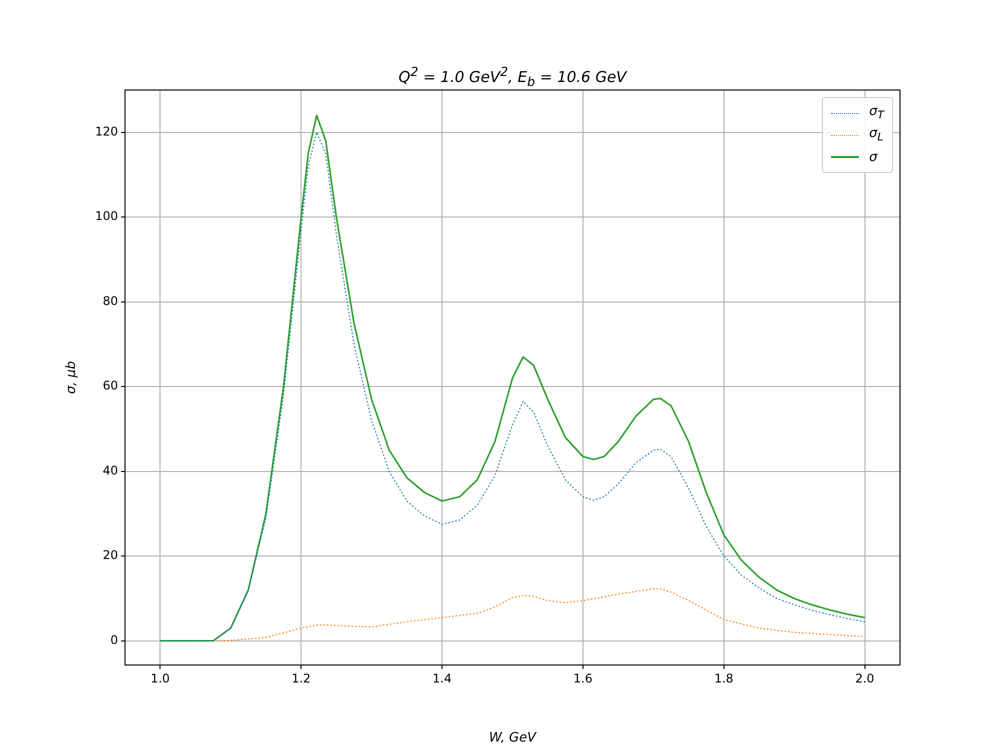 The width and height of the screenshot is (1000, 750). Describe the element at coordinates (110, 385) in the screenshot. I see `y-tick-label: 60` at that location.